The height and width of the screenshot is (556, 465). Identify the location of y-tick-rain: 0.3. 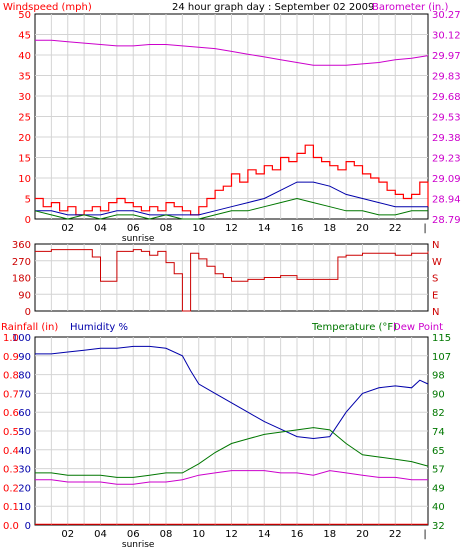
(11, 470).